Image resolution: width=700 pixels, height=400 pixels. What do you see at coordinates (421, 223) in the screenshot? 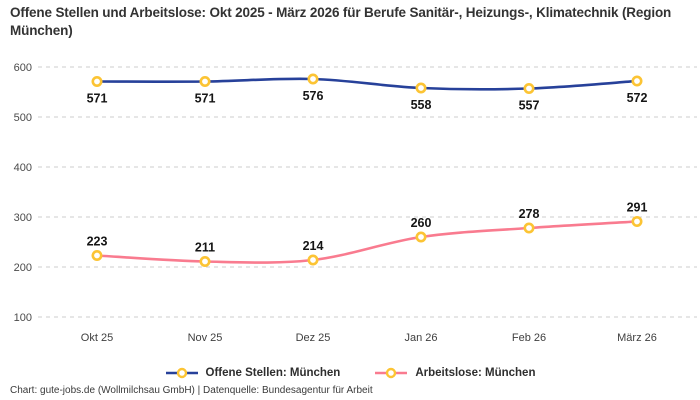
I see `data-point-label: 260` at bounding box center [421, 223].